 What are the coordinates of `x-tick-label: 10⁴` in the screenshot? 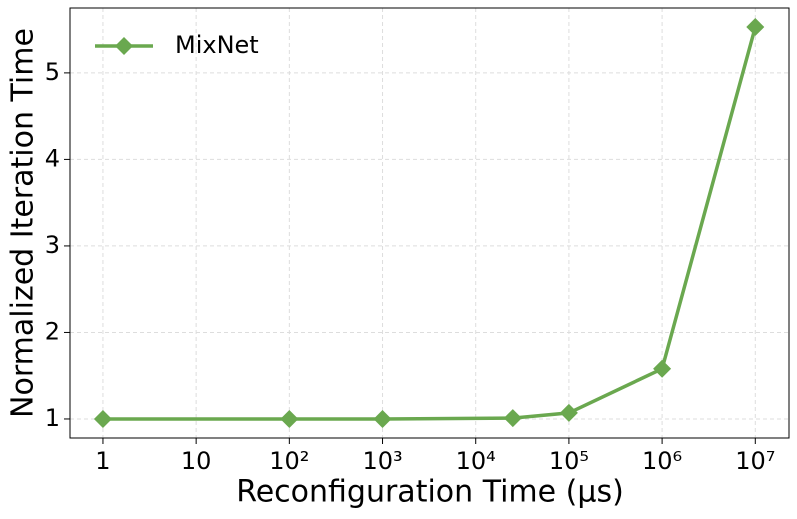 It's located at (476, 461).